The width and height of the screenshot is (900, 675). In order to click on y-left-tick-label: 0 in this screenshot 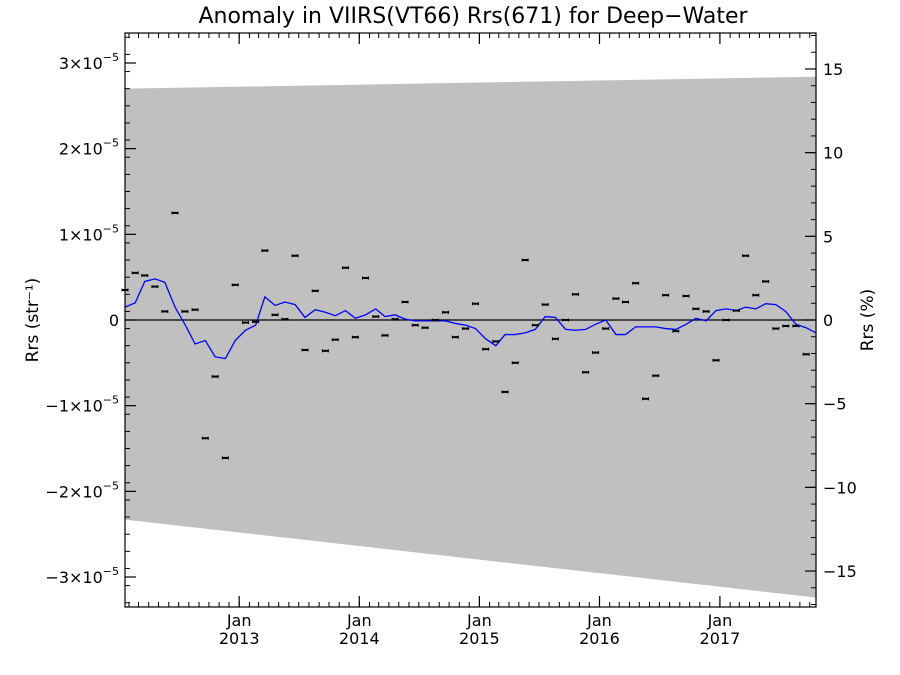, I will do `click(114, 320)`.